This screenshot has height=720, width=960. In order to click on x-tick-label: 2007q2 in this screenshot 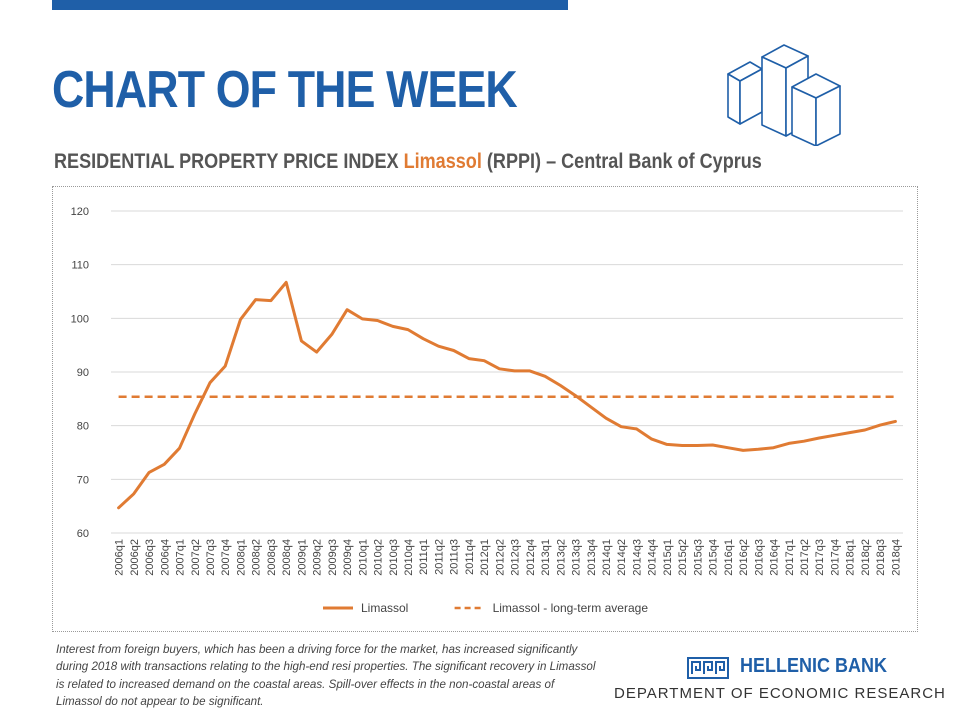, I will do `click(196, 557)`.